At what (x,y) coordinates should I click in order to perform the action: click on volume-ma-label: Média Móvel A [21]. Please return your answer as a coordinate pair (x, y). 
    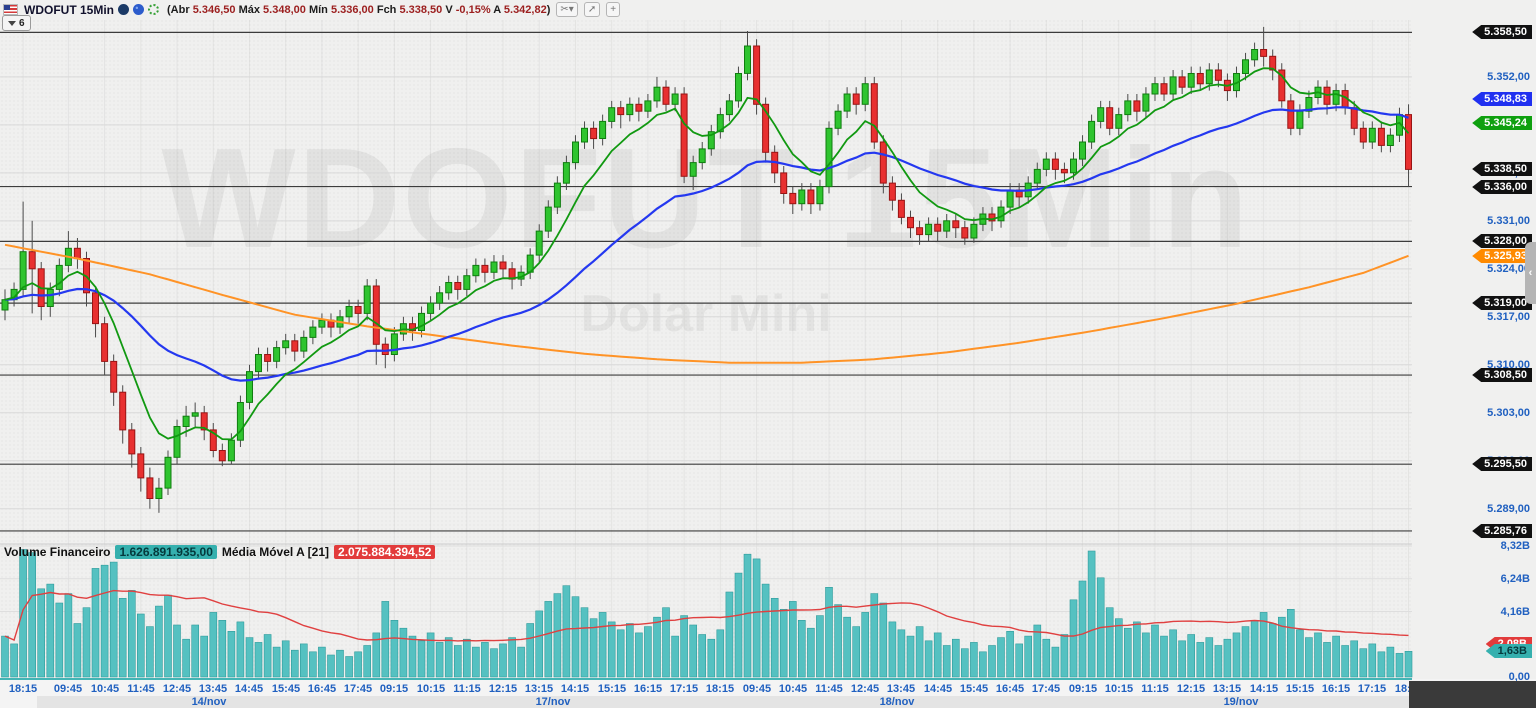
    Looking at the image, I should click on (275, 552).